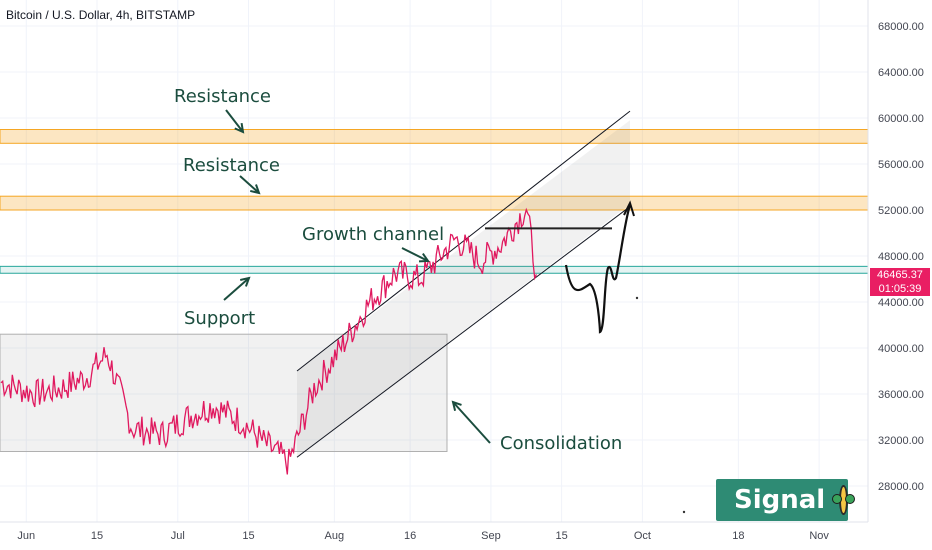 Image resolution: width=932 pixels, height=550 pixels. What do you see at coordinates (901, 257) in the screenshot?
I see `y-tick-label: 48000.00` at bounding box center [901, 257].